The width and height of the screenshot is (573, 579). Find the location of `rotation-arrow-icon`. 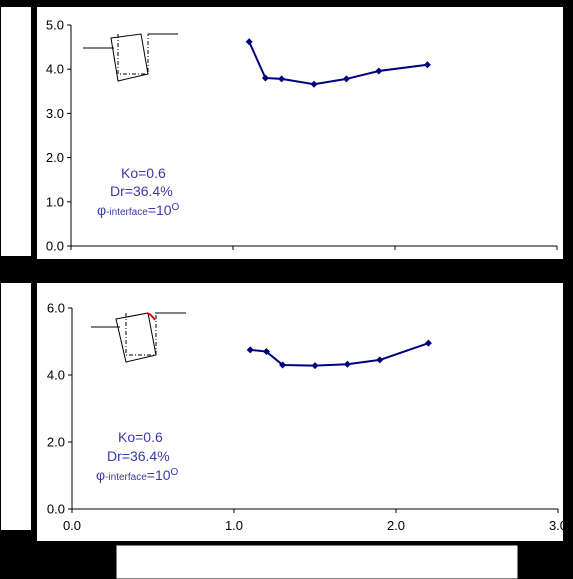

rotation-arrow-icon is located at coordinates (151, 316).